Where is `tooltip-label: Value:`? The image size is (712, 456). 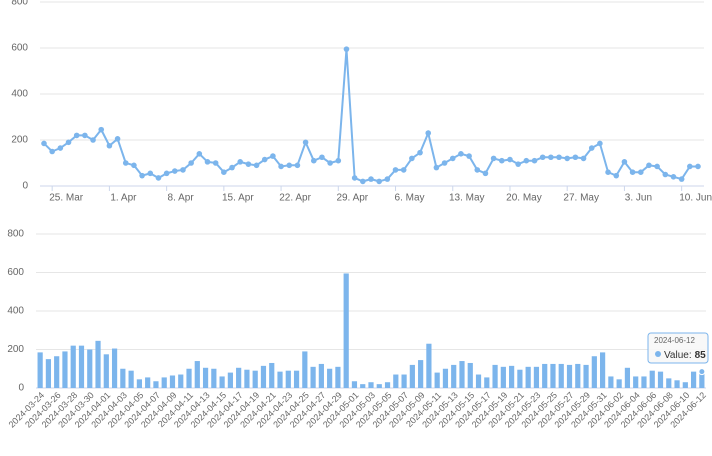
tooltip-label: Value: is located at coordinates (678, 355).